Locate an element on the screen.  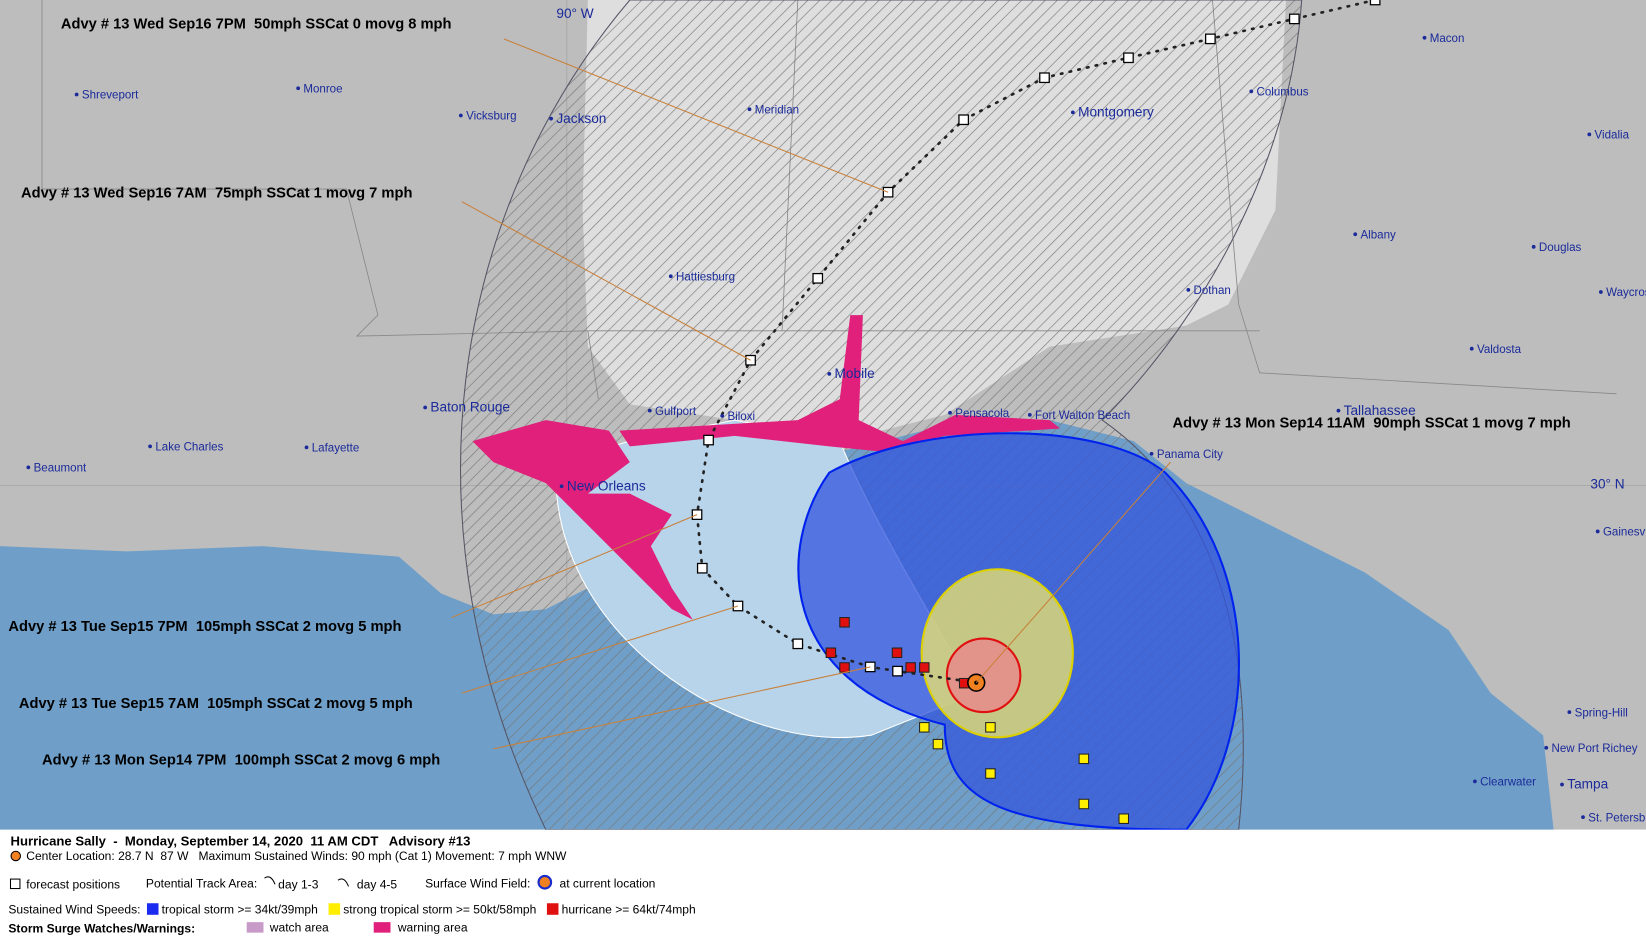
city-label: Clearwater is located at coordinates (1508, 783).